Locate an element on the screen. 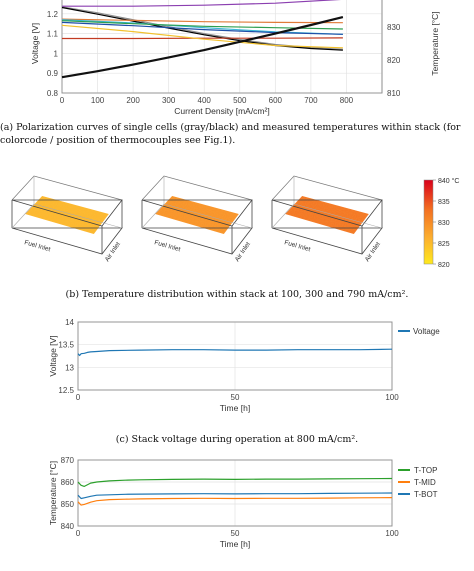  y2-axis-label: Temperature [°C] is located at coordinates (435, 43).